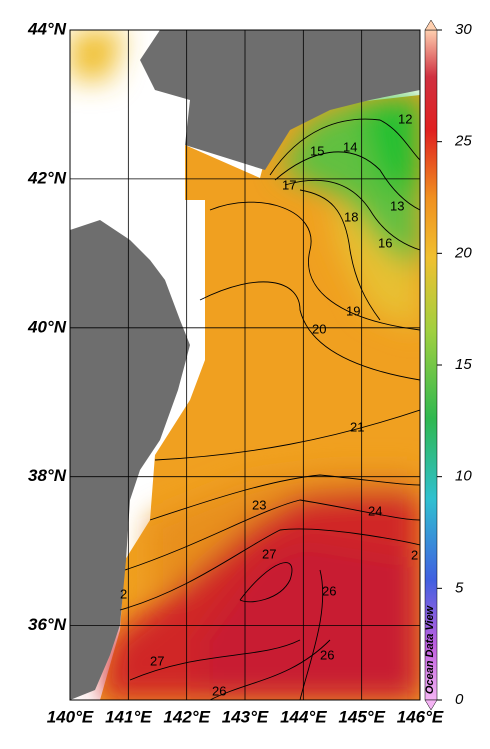 This screenshot has height=749, width=490. What do you see at coordinates (353, 310) in the screenshot?
I see `contour-label: 19` at bounding box center [353, 310].